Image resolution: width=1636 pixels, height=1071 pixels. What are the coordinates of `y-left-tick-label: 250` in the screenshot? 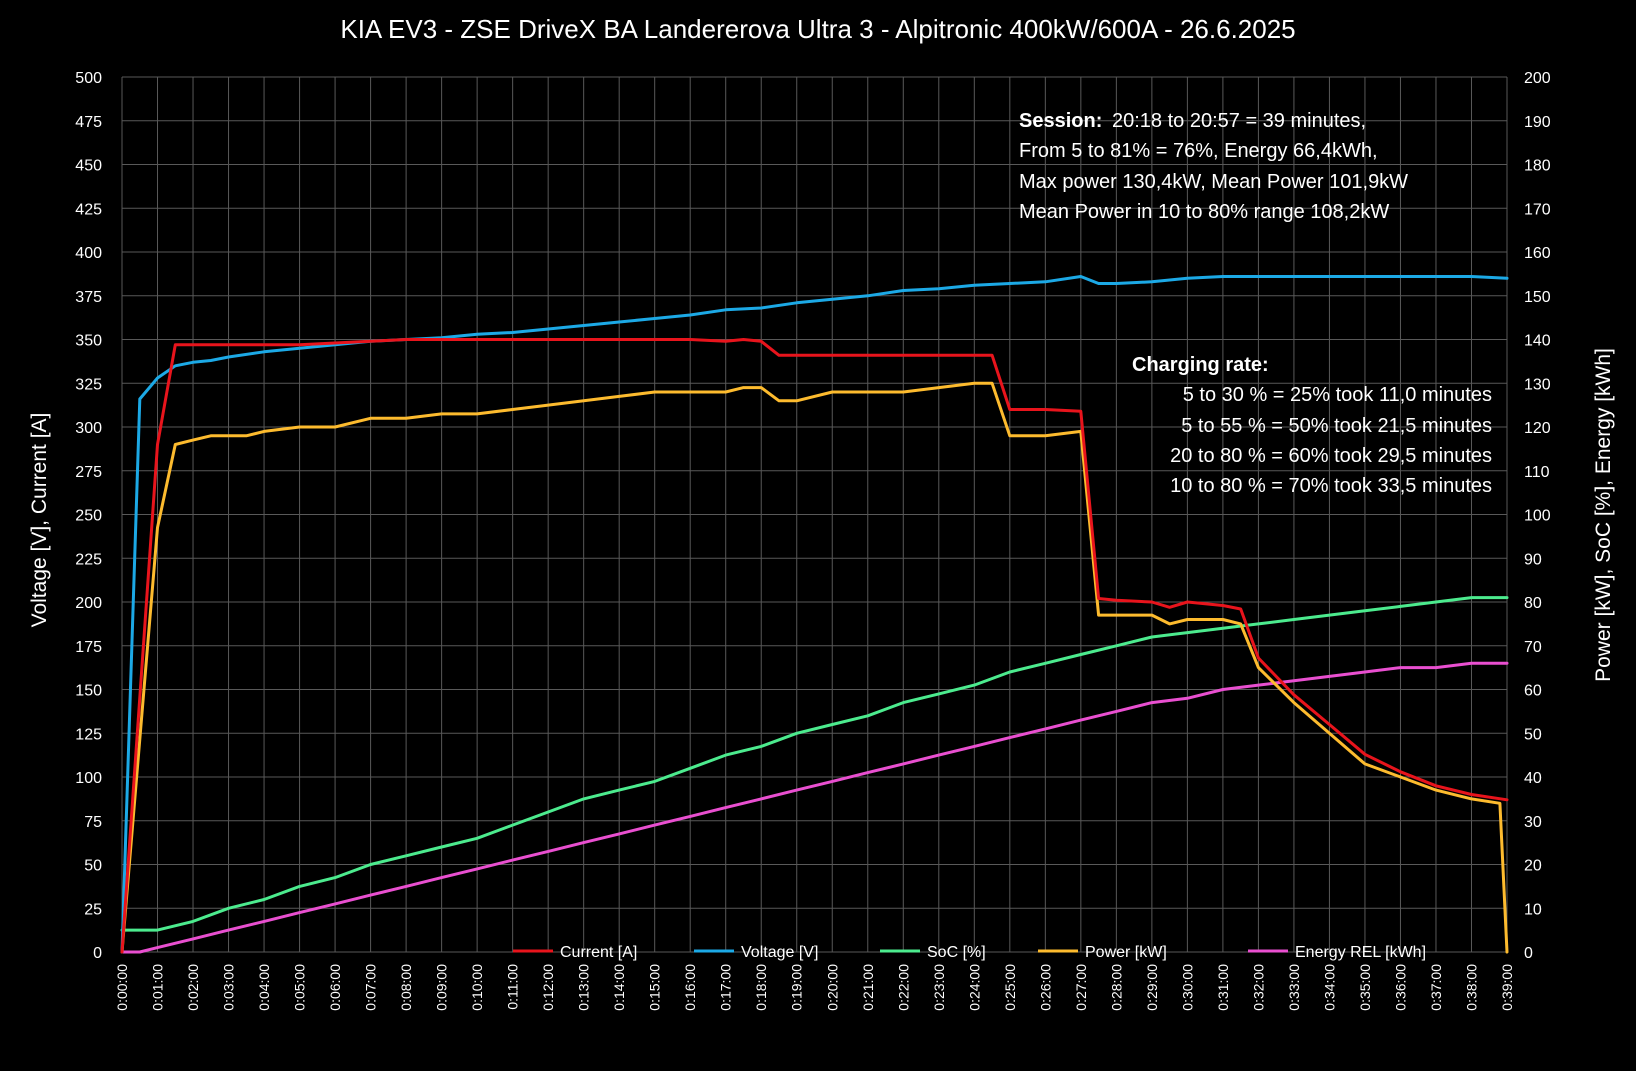 It's located at (88, 516).